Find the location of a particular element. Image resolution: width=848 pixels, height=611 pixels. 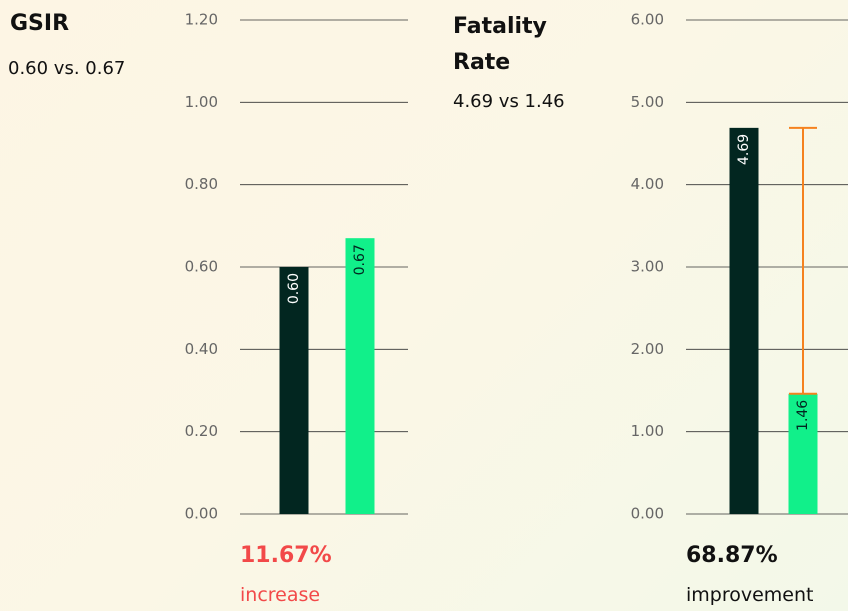

change-value: 68.87% is located at coordinates (732, 555).